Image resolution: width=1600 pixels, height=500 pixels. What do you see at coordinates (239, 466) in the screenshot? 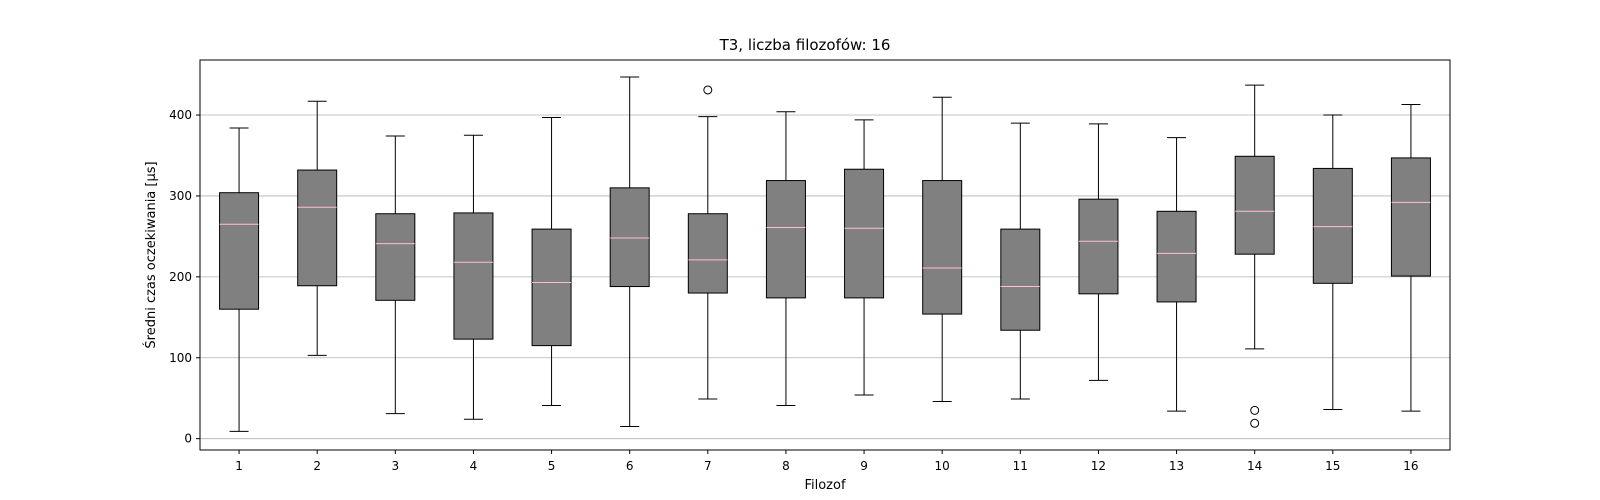
I see `x-tick-label-1: 1` at bounding box center [239, 466].